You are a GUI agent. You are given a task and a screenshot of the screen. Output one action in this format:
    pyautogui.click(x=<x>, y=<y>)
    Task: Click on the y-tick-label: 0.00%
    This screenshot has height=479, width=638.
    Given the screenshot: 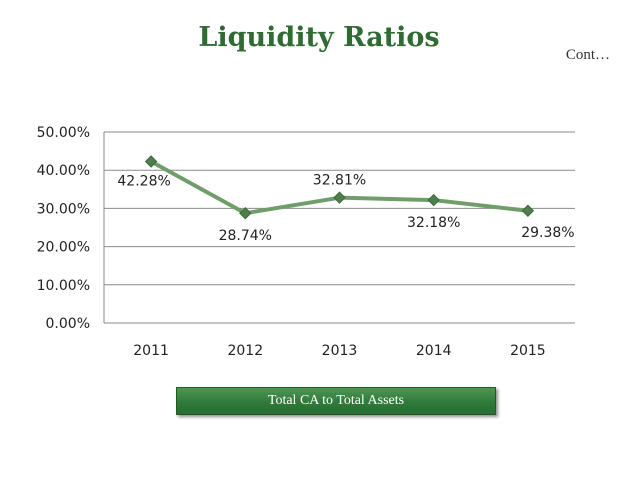 What is the action you would take?
    pyautogui.click(x=68, y=324)
    